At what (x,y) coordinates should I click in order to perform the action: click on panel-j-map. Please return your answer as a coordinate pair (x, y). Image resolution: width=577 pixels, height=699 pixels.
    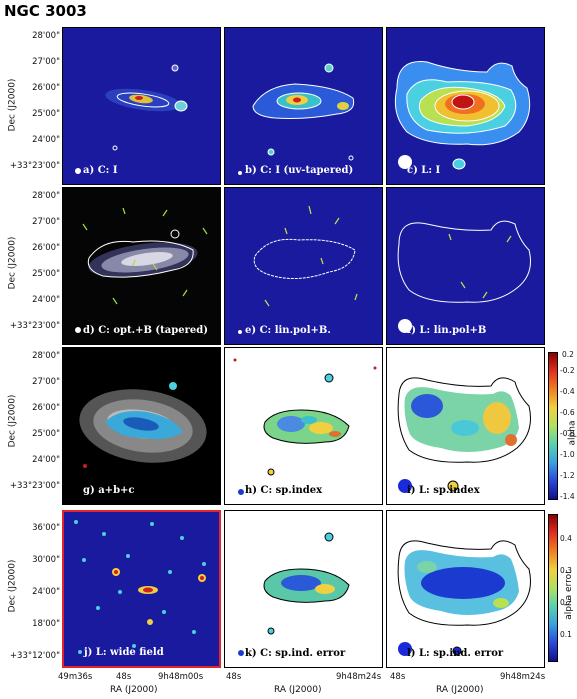
    Looking at the image, I should click on (140, 587).